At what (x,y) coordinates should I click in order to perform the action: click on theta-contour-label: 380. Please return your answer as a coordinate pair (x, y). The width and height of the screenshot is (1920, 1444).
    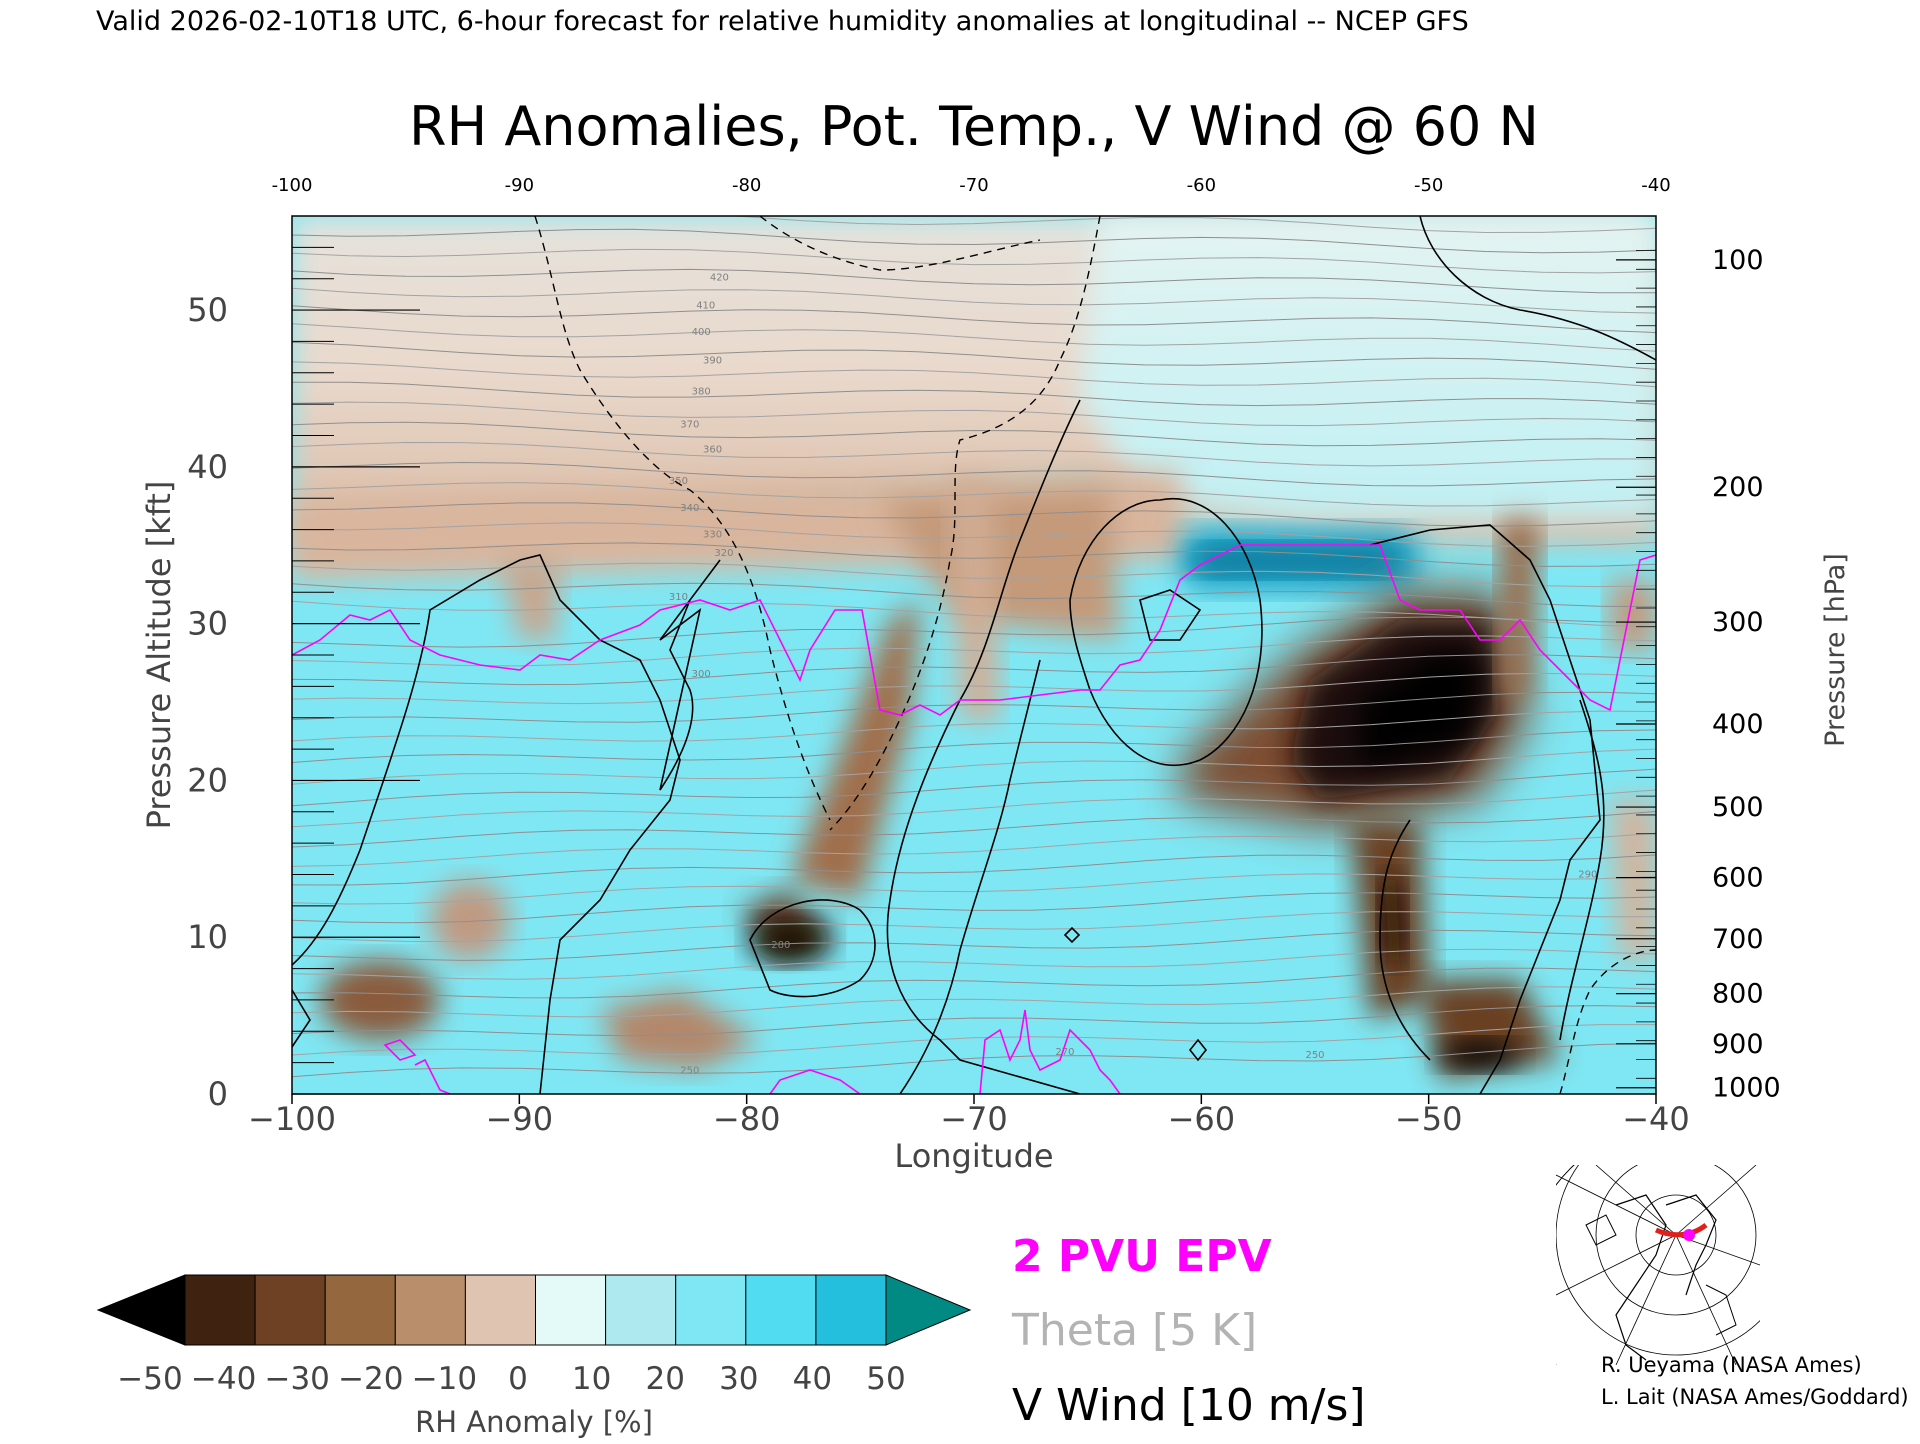
    Looking at the image, I should click on (701, 392).